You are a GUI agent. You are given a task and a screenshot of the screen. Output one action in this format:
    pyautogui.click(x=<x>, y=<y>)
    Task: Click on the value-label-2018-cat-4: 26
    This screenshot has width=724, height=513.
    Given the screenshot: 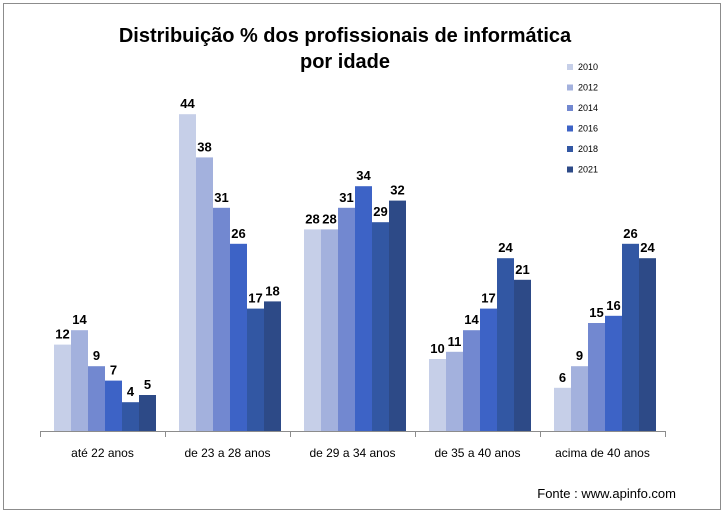 What is the action you would take?
    pyautogui.click(x=630, y=233)
    